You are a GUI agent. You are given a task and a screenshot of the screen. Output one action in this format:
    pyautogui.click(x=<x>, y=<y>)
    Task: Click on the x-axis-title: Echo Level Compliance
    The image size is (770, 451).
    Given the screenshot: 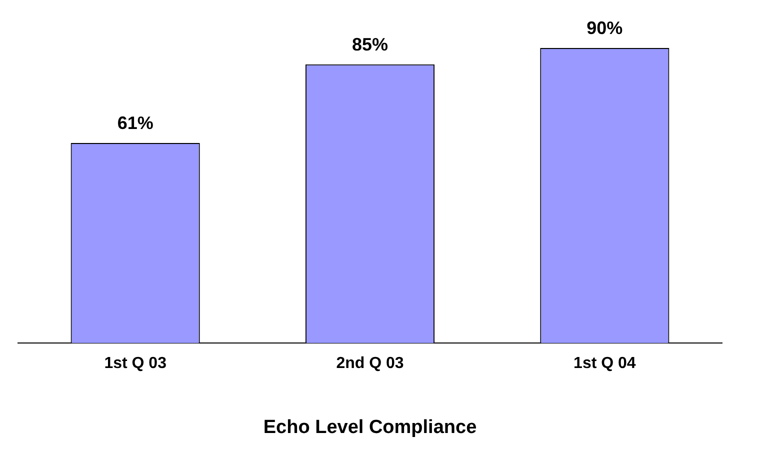 What is the action you would take?
    pyautogui.click(x=370, y=427)
    